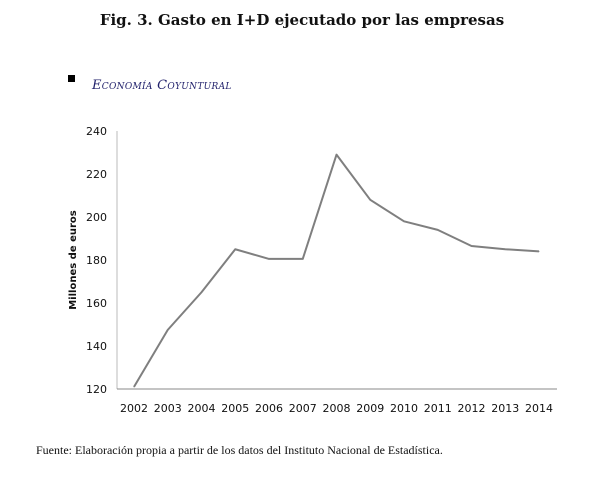 This screenshot has width=604, height=479. Describe the element at coordinates (303, 408) in the screenshot. I see `x-tick-label: 2007` at that location.